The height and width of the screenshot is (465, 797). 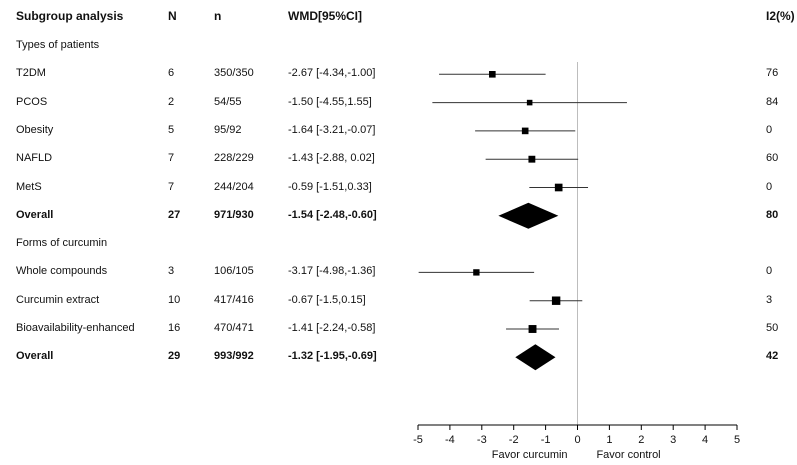 I want to click on row-ci: -3.17 [-4.98,-1.36], so click(x=332, y=271).